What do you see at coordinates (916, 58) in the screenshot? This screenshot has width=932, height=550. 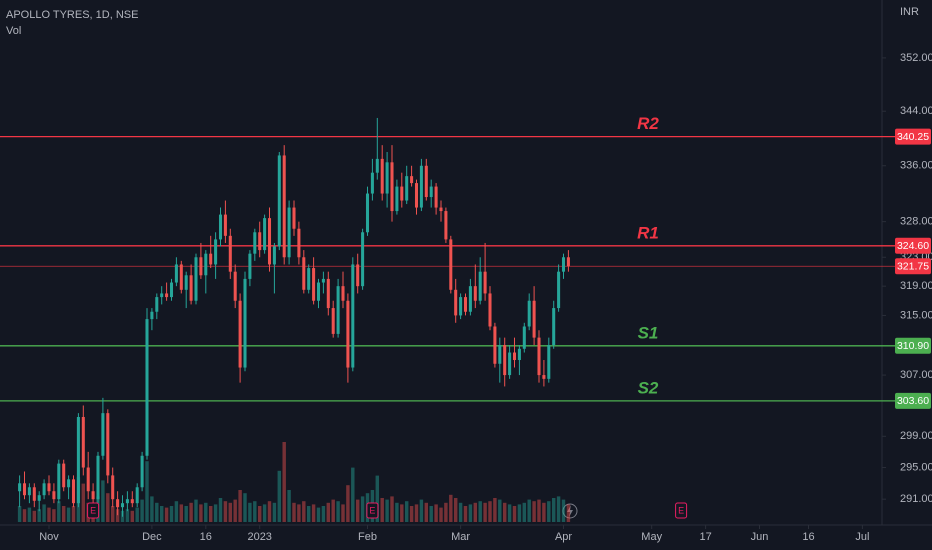 I see `y-tick-label: 352.00` at bounding box center [916, 58].